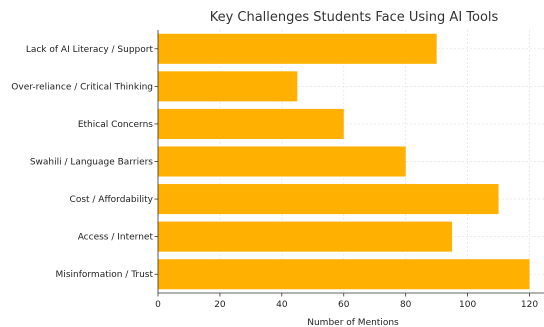 The height and width of the screenshot is (327, 544). I want to click on y-tick-label: Ethical Concerns, so click(115, 125).